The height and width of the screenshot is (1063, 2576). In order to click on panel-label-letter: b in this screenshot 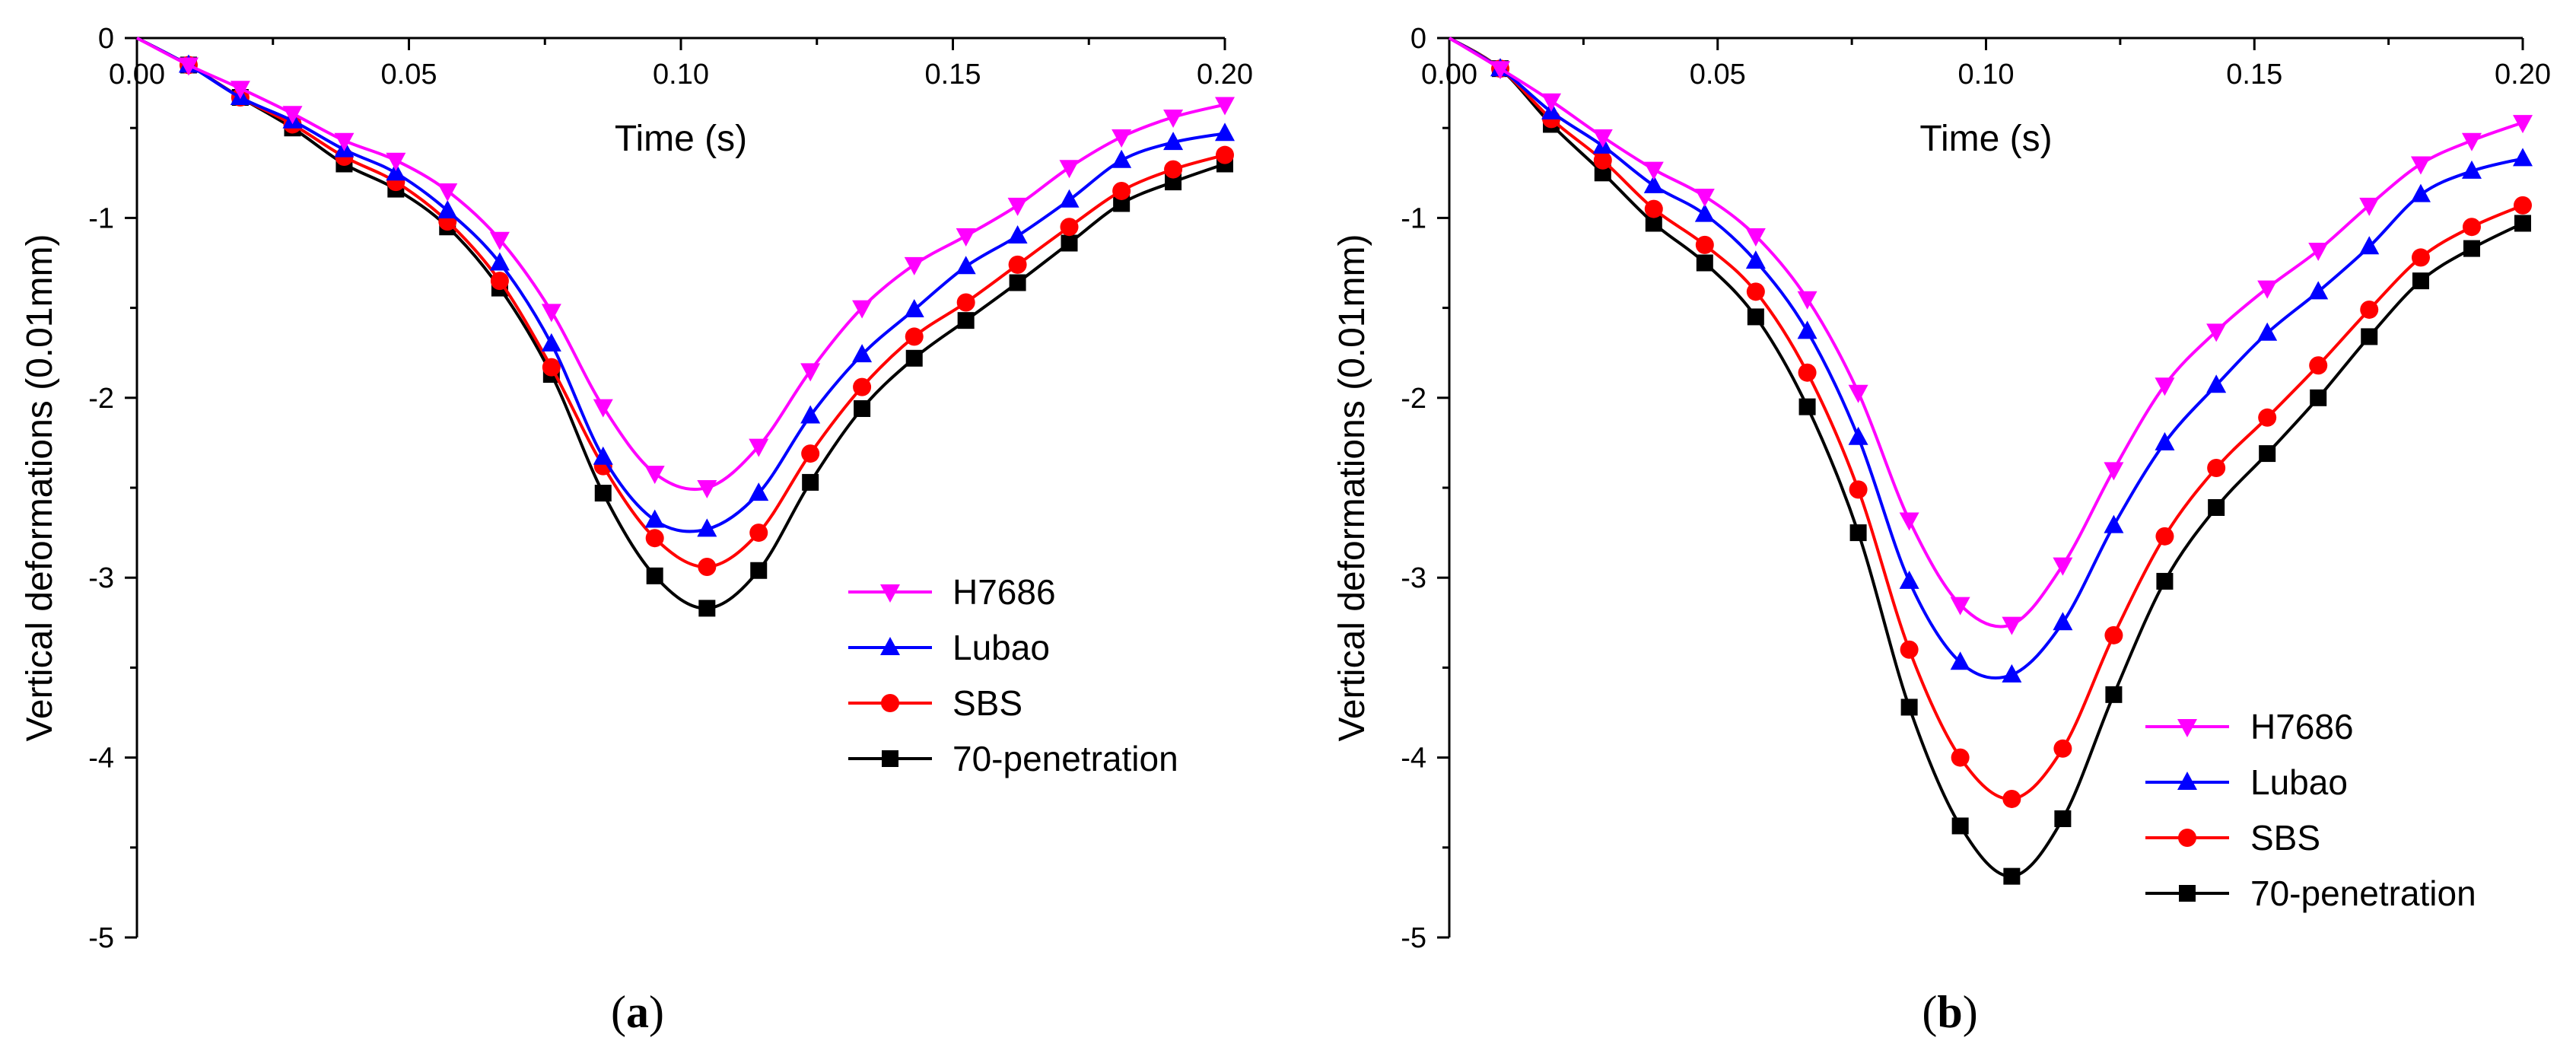, I will do `click(1949, 1012)`.